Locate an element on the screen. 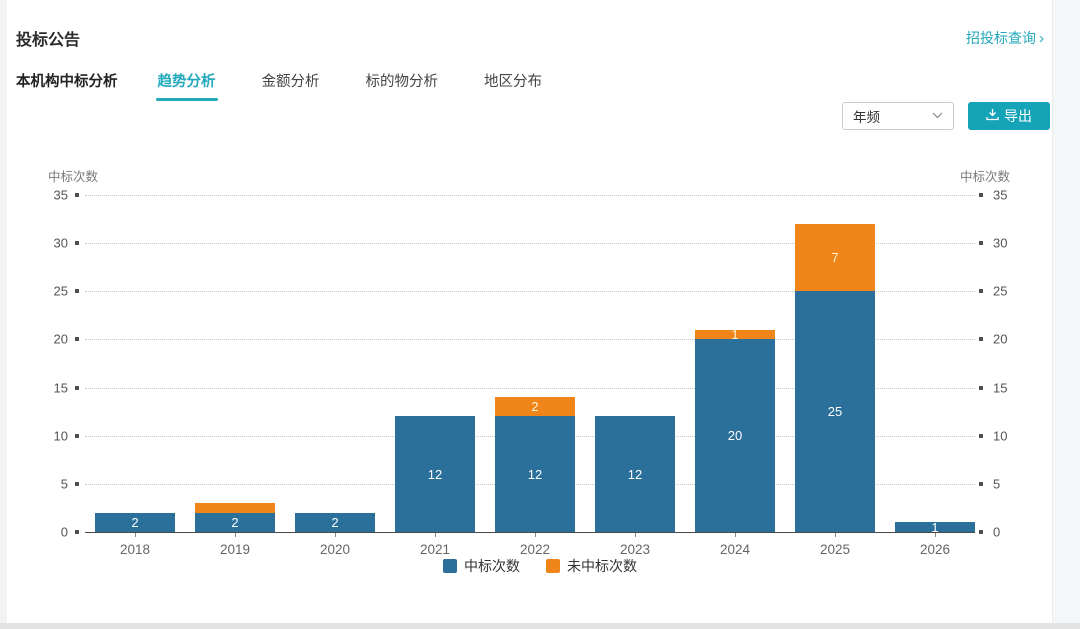 The height and width of the screenshot is (629, 1080). y-tick-label-right: 25 is located at coordinates (1000, 291).